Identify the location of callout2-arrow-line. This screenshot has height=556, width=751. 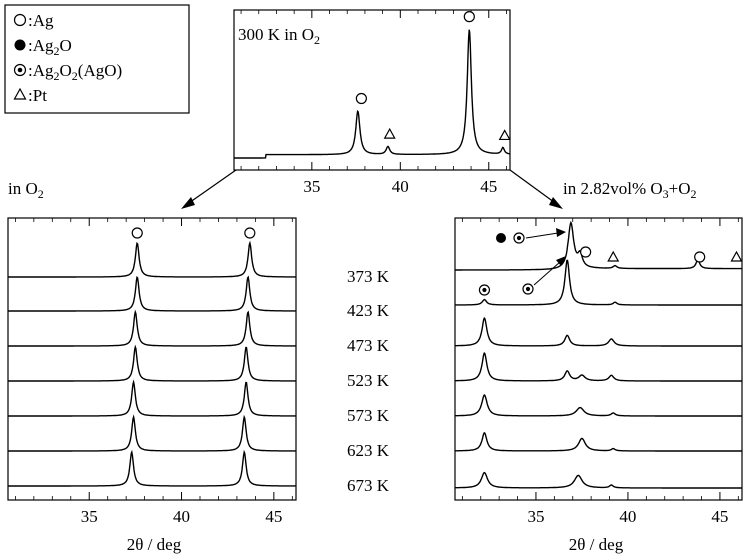
(547, 273).